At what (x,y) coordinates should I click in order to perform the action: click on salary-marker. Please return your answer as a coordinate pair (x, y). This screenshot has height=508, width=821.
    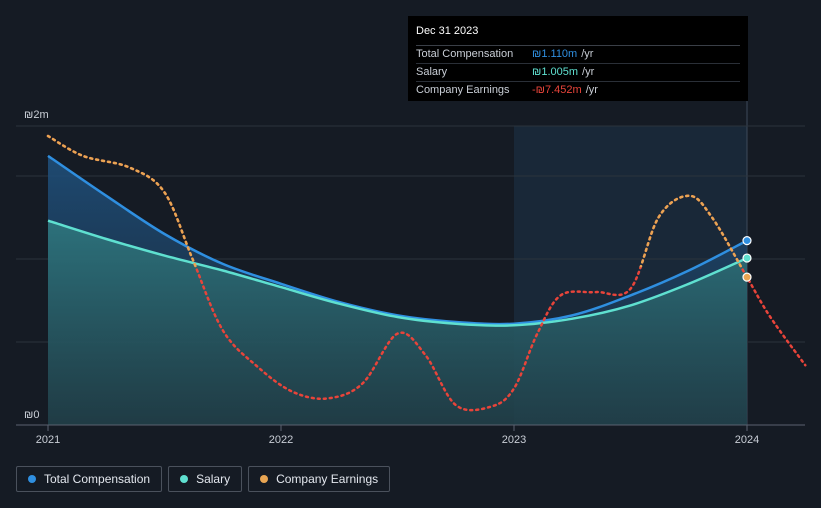
    Looking at the image, I should click on (747, 258).